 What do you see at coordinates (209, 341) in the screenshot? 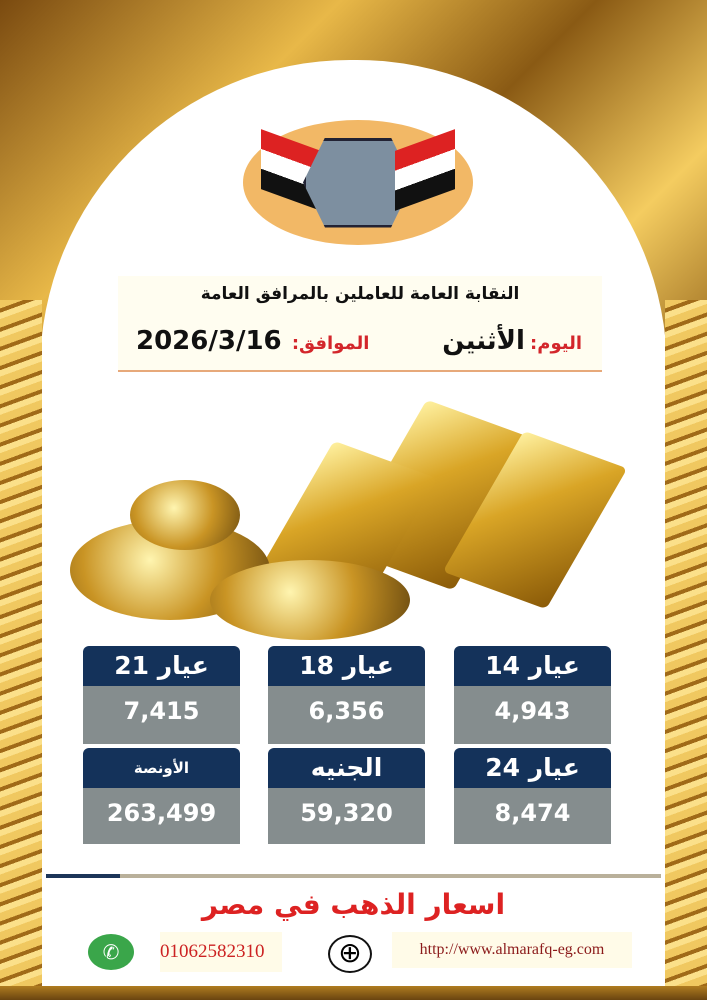
I see `date-value: 2026/3/16` at bounding box center [209, 341].